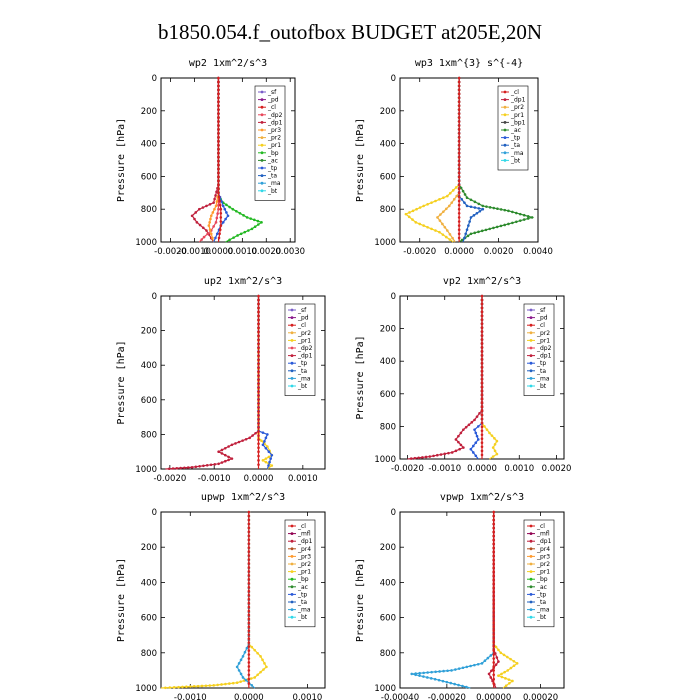 The image size is (700, 700). What do you see at coordinates (476, 378) in the screenshot?
I see `series-line-tp` at bounding box center [476, 378].